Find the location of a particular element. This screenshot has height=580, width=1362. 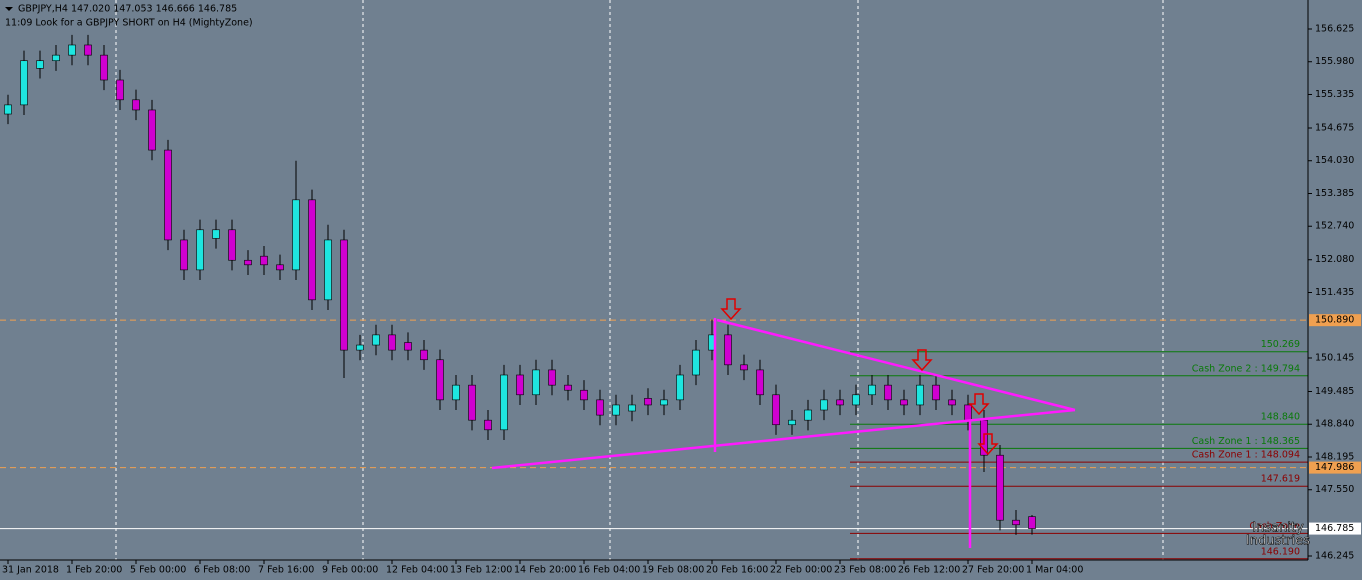

x-tick-label: 7 Feb 16:00 is located at coordinates (286, 570).